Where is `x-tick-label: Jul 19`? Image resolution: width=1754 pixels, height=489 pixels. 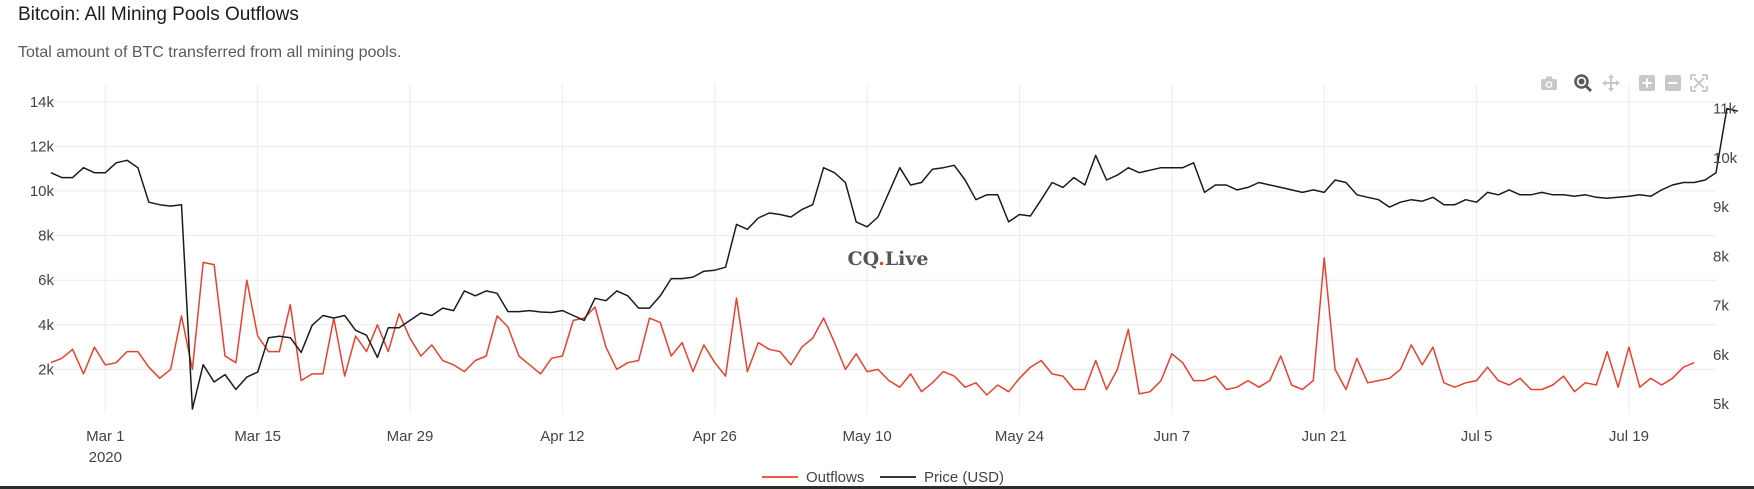
x-tick-label: Jul 19 is located at coordinates (1629, 436).